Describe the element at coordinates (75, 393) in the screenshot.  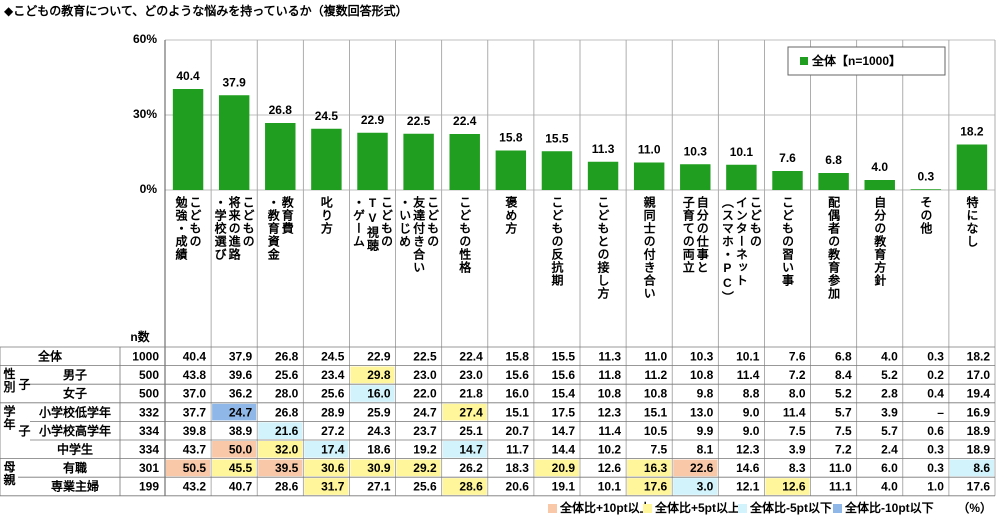
I see `row-label: 女子` at that location.